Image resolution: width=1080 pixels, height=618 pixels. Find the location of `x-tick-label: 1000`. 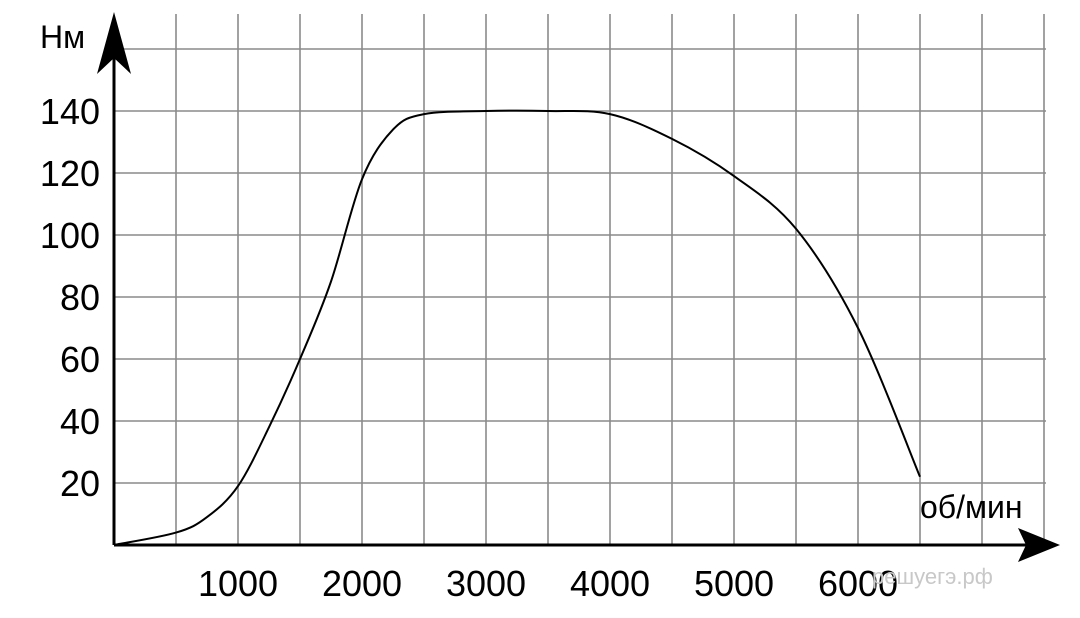

x-tick-label: 1000 is located at coordinates (238, 583).